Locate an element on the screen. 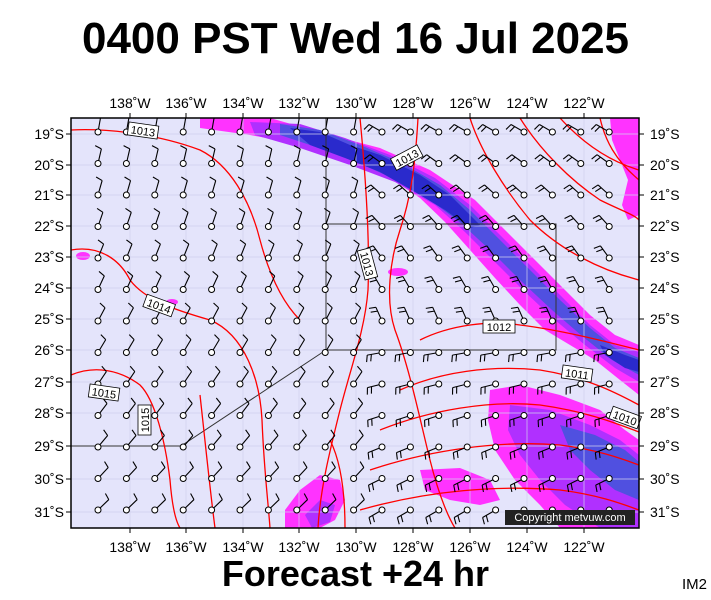  lat-label: 23˚S is located at coordinates (665, 257).